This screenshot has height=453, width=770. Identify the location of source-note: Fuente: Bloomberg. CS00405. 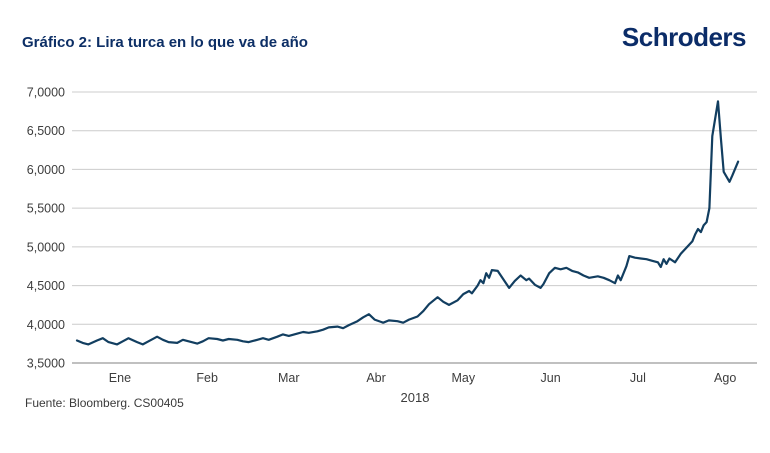
(104, 403).